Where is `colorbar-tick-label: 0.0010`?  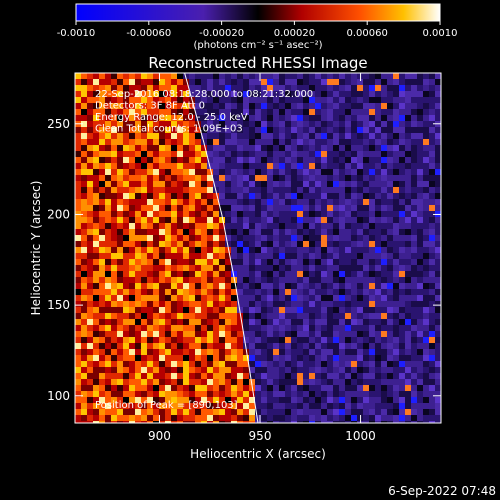
colorbar-tick-label: 0.0010 is located at coordinates (440, 33).